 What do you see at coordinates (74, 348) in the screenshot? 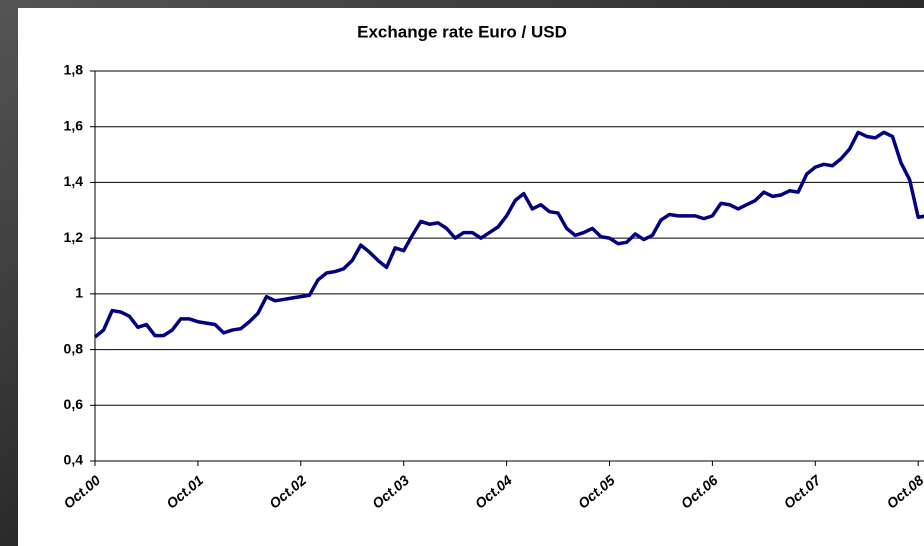
I see `y-tick-label: 0,8` at bounding box center [74, 348].